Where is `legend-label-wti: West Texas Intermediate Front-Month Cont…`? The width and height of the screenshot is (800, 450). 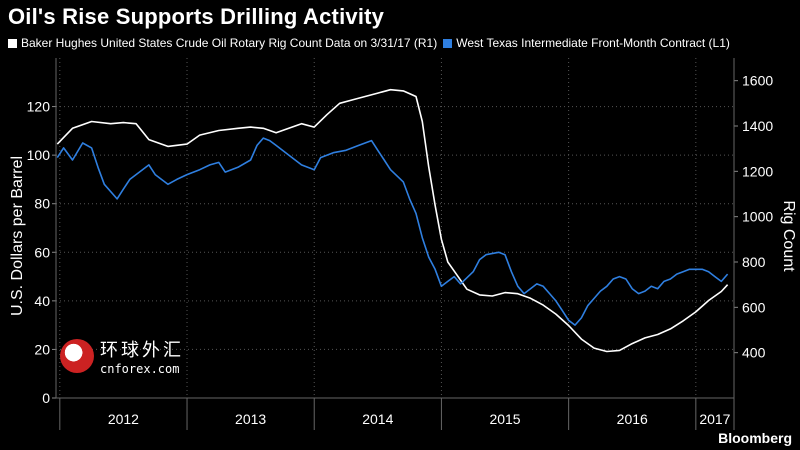
legend-label-wti: West Texas Intermediate Front-Month Cont… is located at coordinates (593, 43).